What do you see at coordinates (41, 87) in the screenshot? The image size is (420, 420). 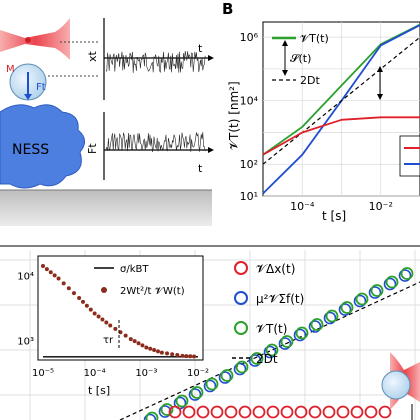 I see `f-label: Ft` at bounding box center [41, 87].